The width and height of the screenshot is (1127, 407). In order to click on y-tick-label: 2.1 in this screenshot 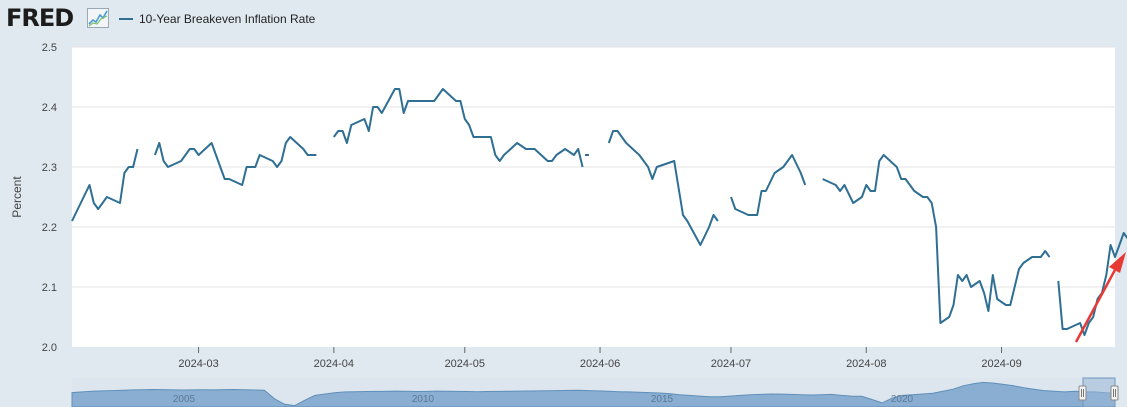, I will do `click(49, 288)`.